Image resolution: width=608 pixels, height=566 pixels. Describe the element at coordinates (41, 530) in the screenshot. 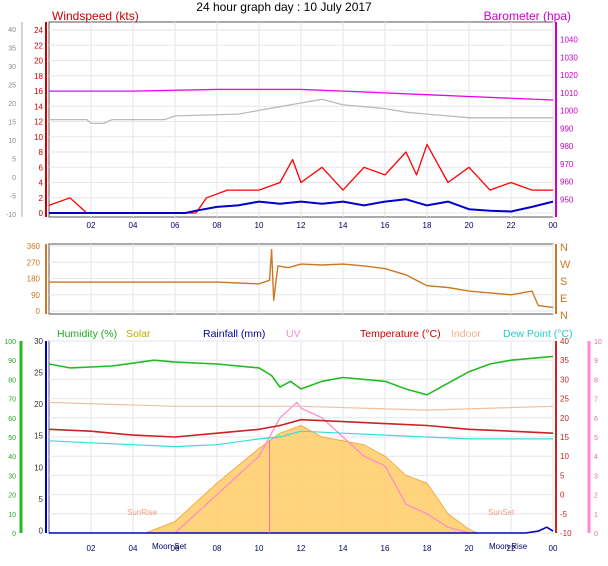

I see `rainfall-solar-tick-label: 0` at that location.